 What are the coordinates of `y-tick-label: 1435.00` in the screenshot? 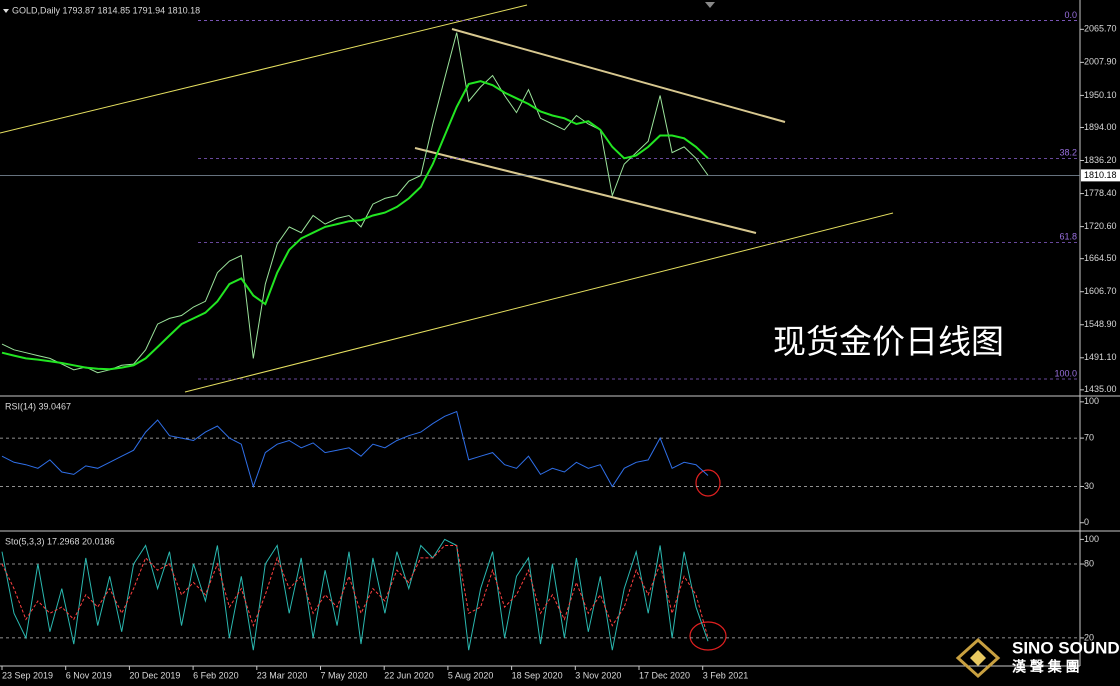 It's located at (1100, 389).